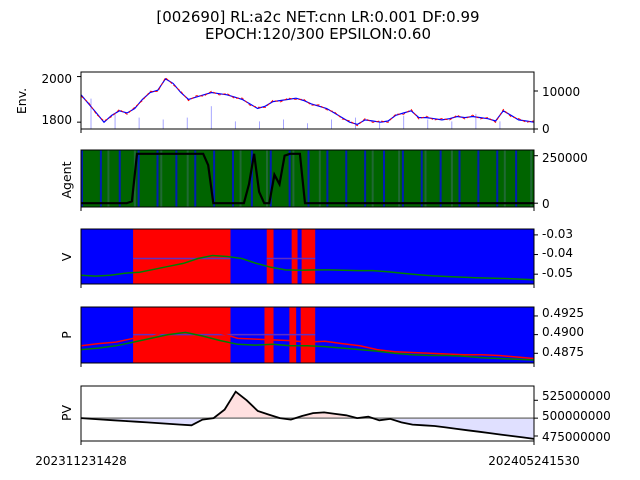  What do you see at coordinates (307, 346) in the screenshot?
I see `policy-sell-line` at bounding box center [307, 346].